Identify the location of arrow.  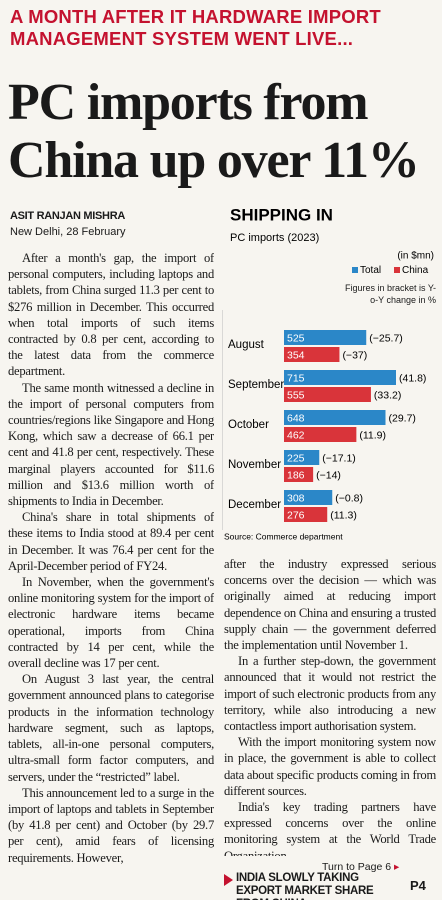
(228, 880).